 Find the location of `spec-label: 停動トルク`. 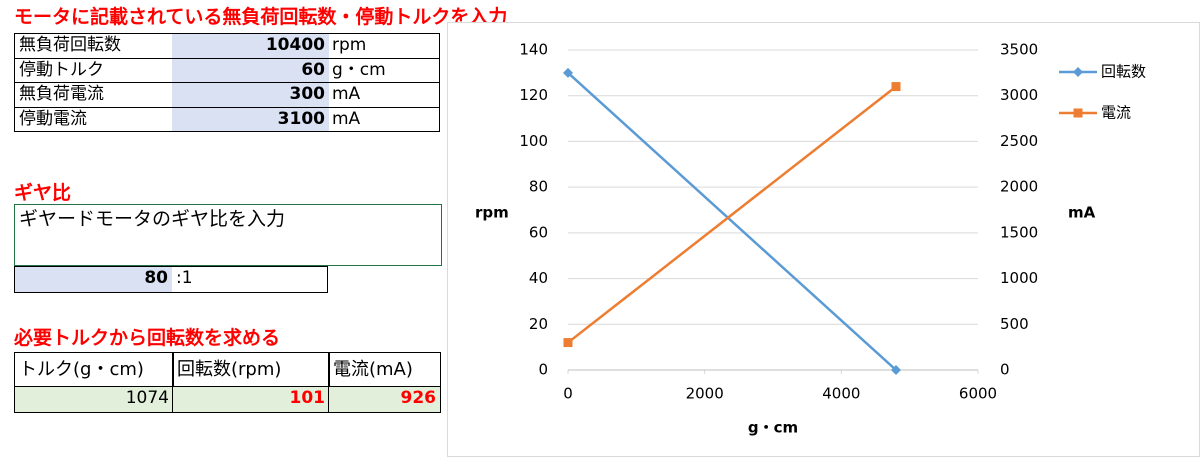

spec-label: 停動トルク is located at coordinates (93, 70).